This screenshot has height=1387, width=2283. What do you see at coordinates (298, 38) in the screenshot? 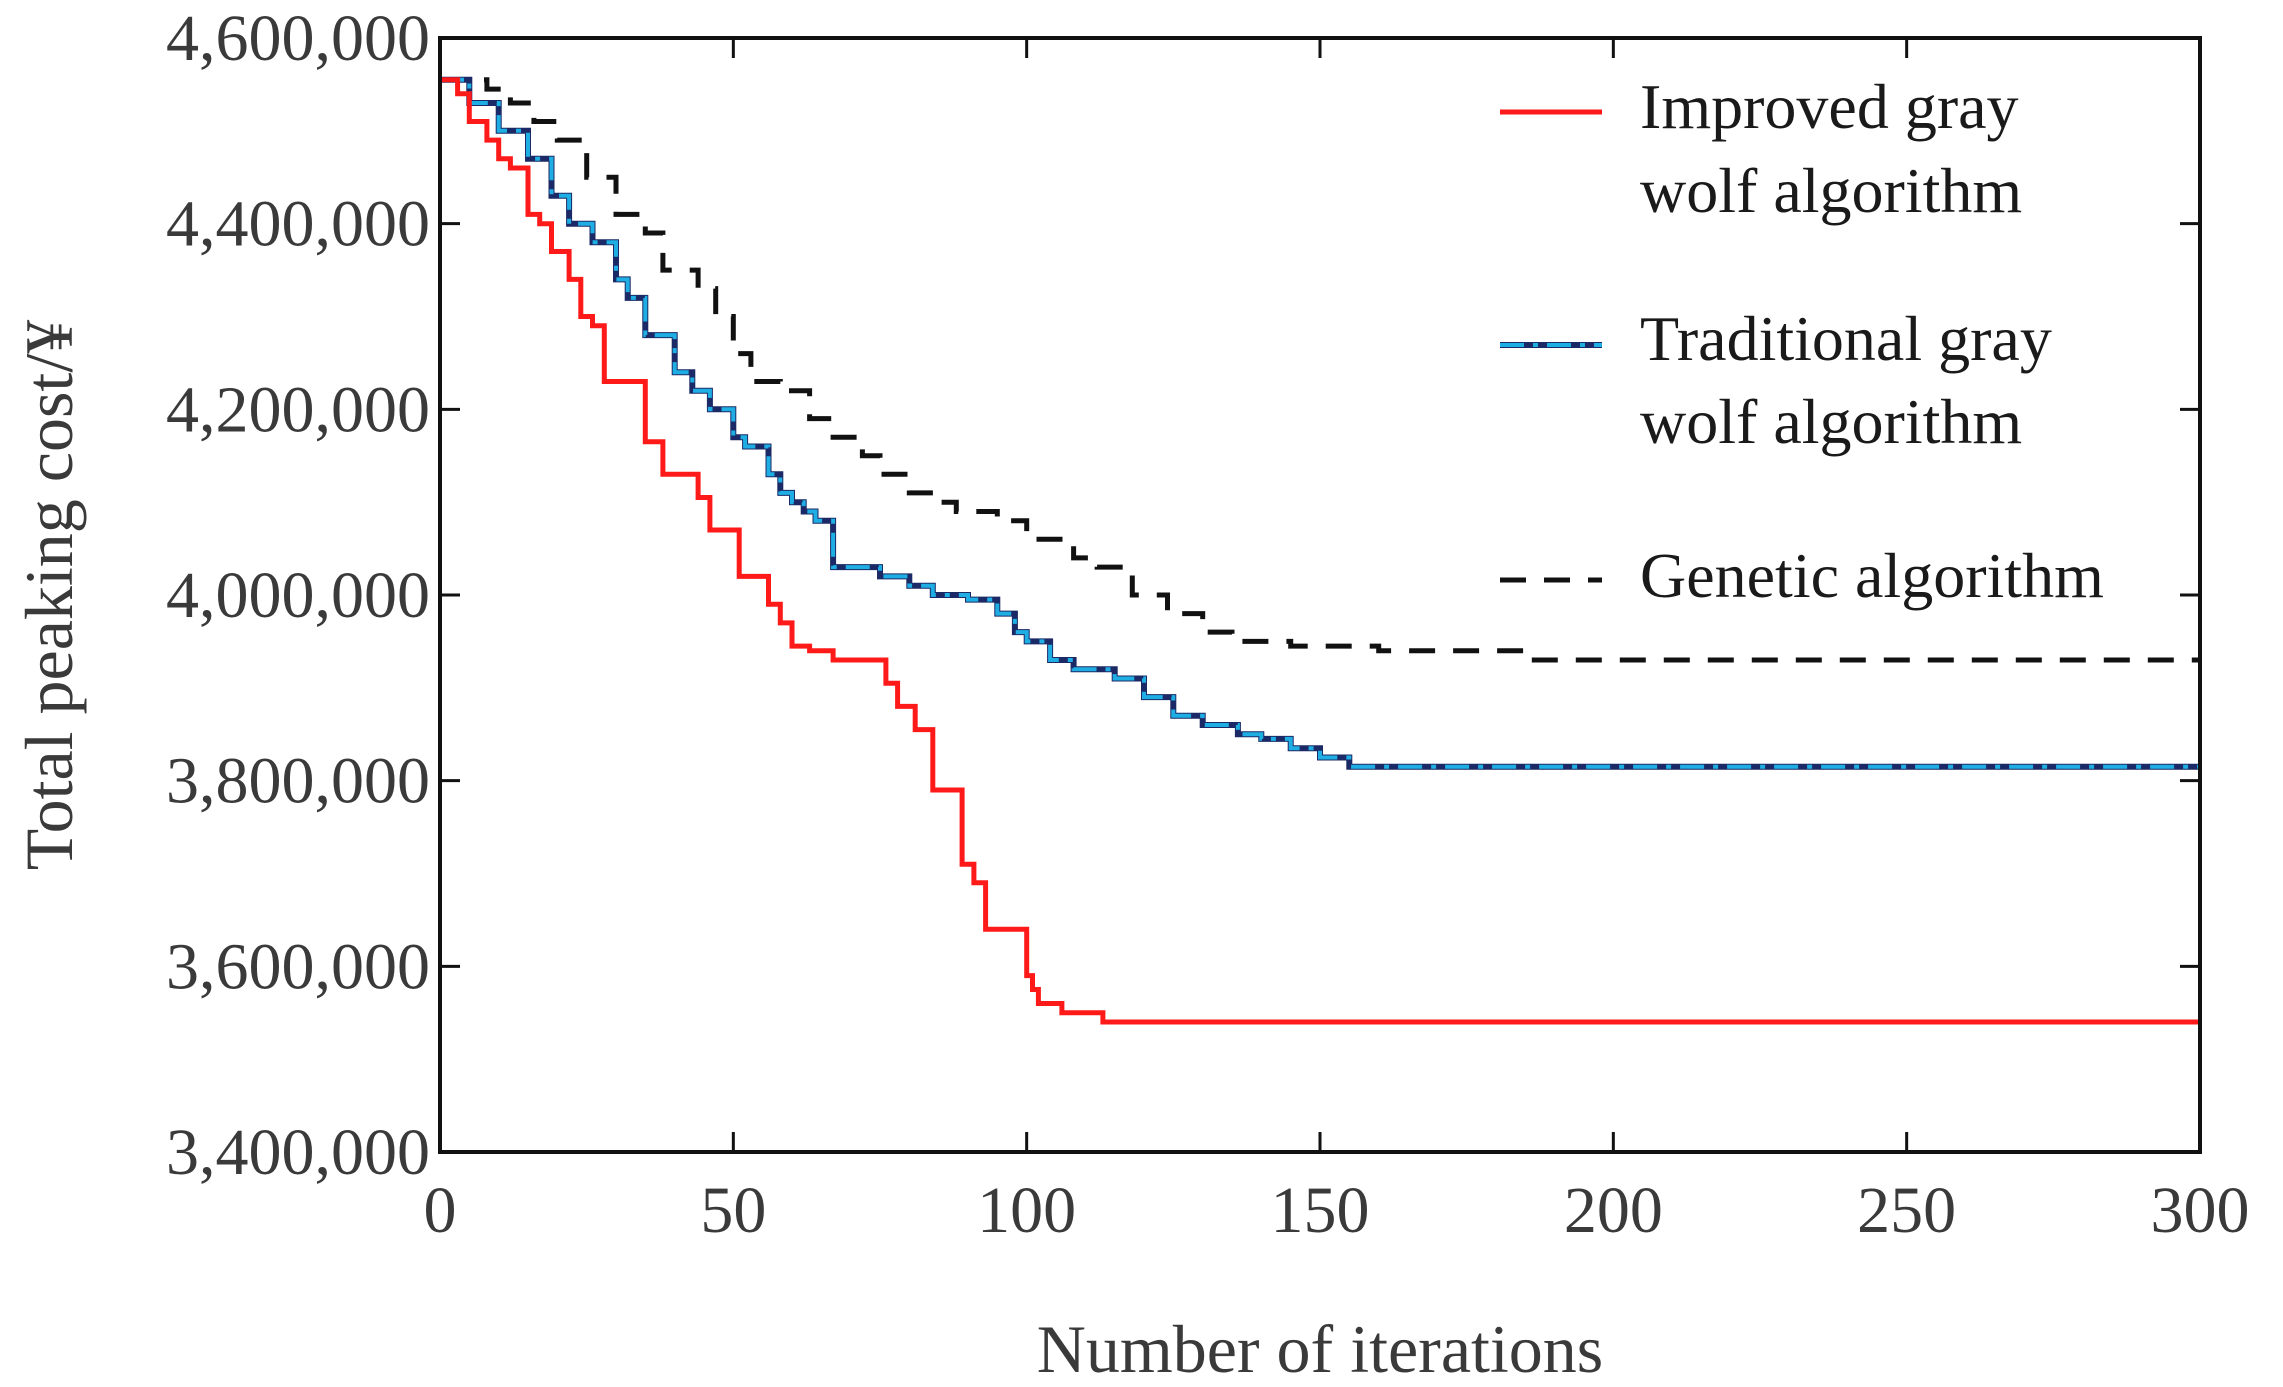
I see `y-tick-label: 4,600,000` at bounding box center [298, 38].